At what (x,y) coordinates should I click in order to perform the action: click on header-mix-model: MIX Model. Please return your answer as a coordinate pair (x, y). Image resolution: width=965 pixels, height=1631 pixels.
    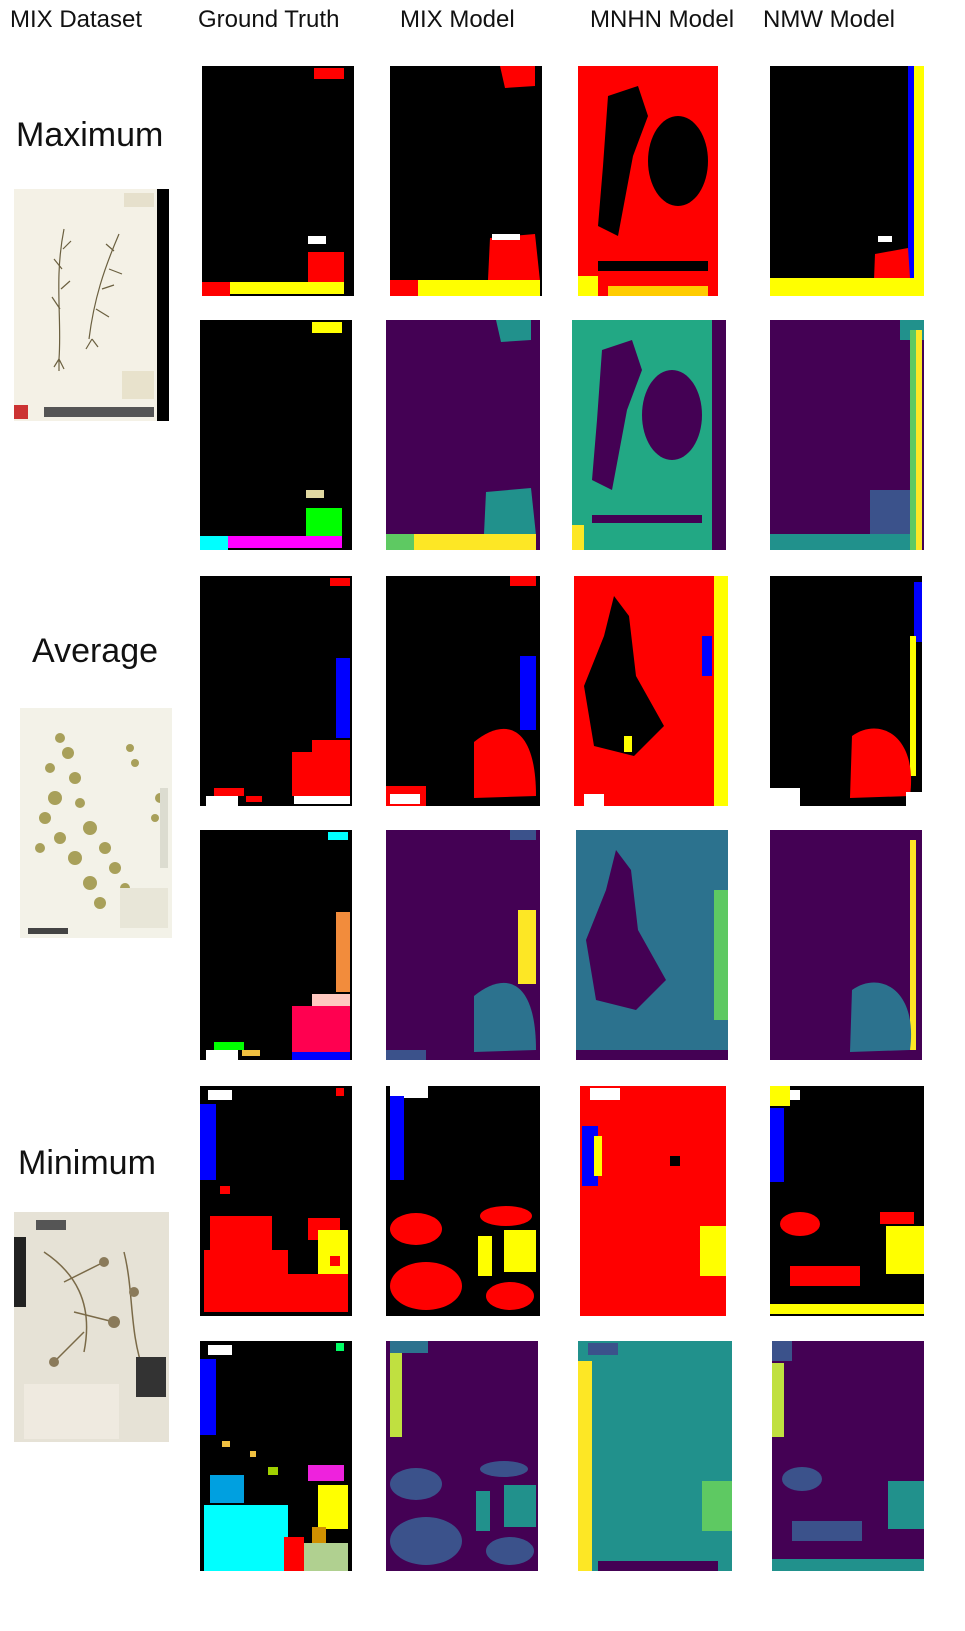
    Looking at the image, I should click on (457, 19).